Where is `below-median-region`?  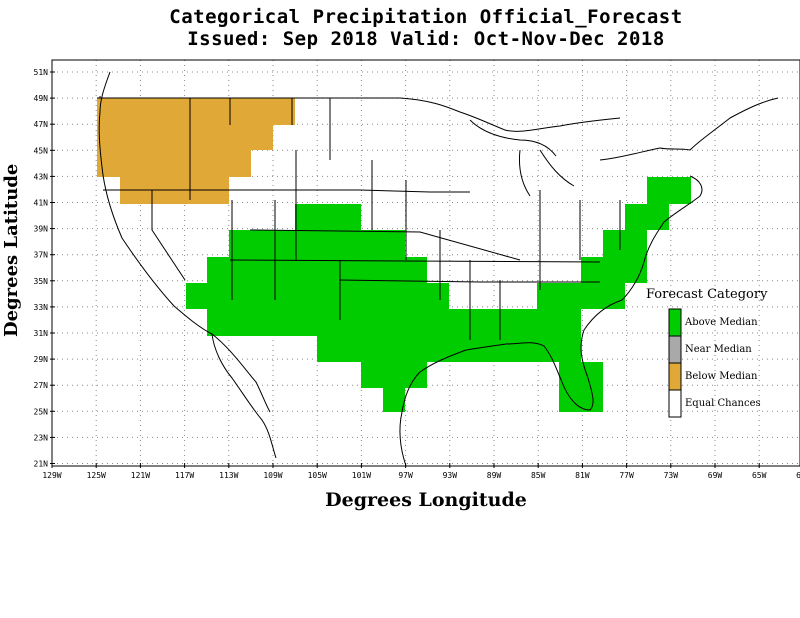
below-median-region is located at coordinates (196, 151).